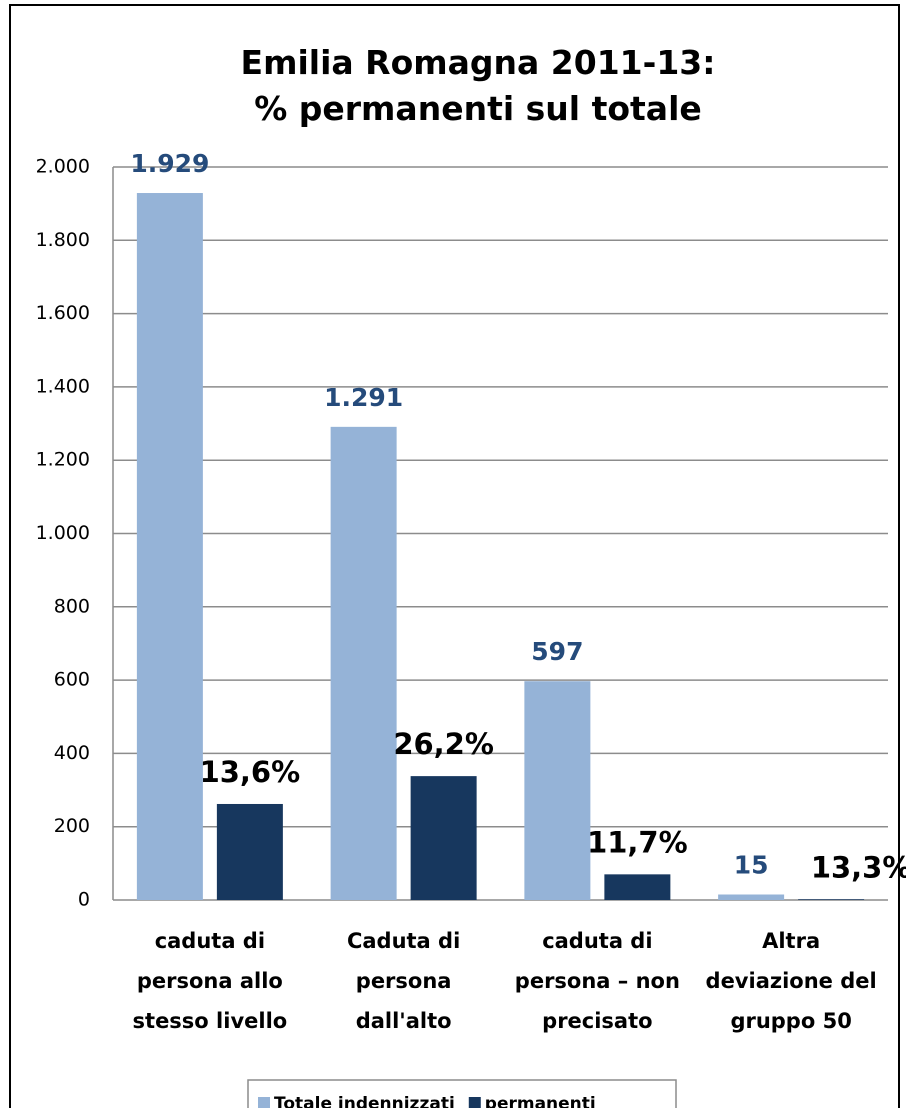  I want to click on value-label: 1.929, so click(169, 163).